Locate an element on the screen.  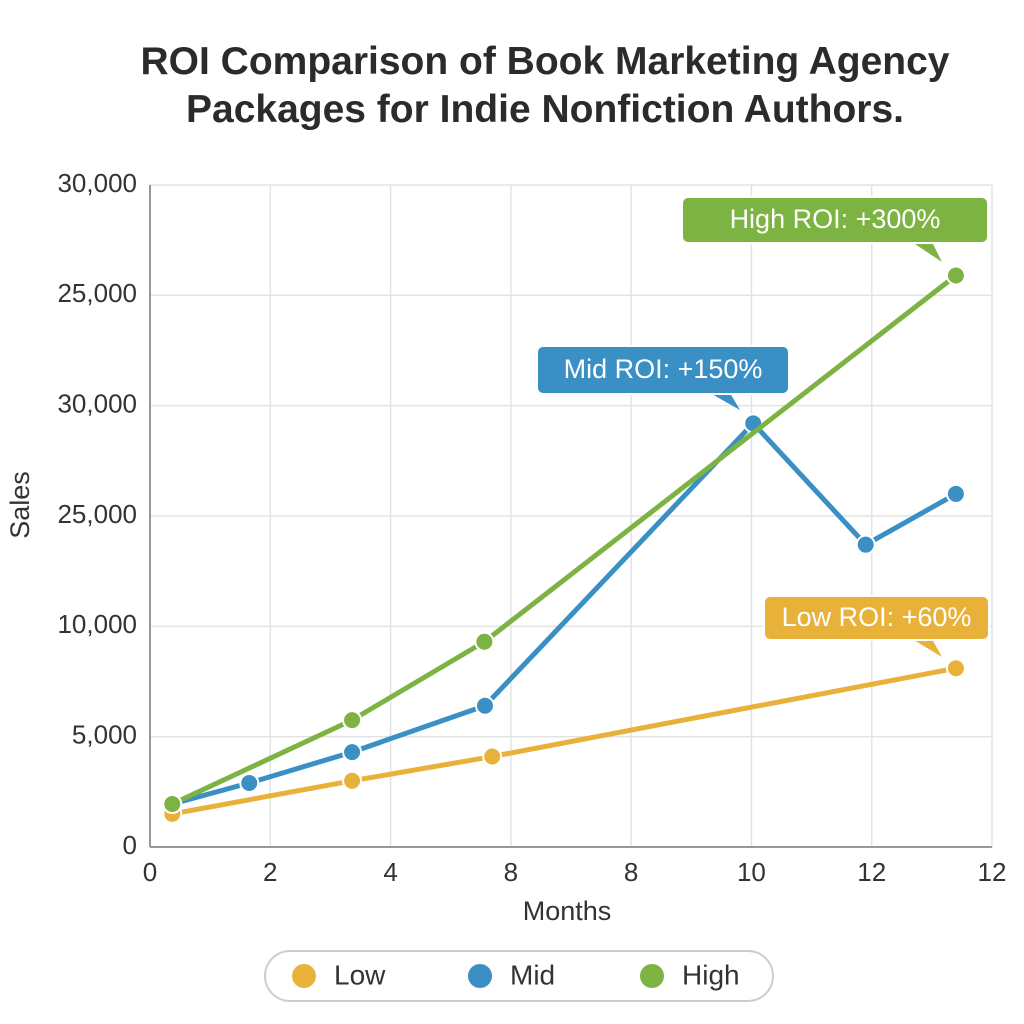
callout-text: Low ROI: +60% is located at coordinates (877, 617).